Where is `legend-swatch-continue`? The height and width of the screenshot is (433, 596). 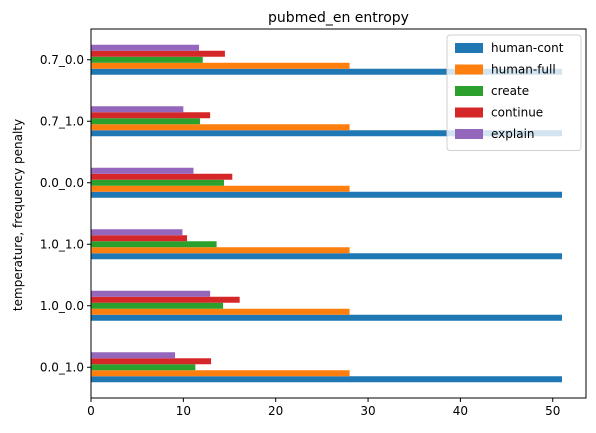
legend-swatch-continue is located at coordinates (469, 112).